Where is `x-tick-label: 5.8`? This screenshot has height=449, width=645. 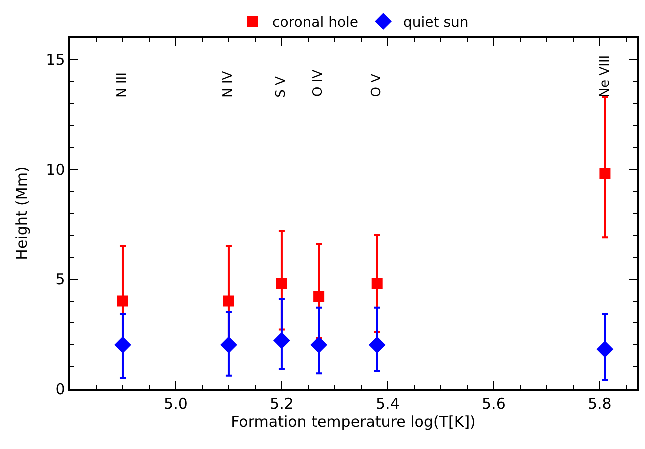 x-tick-label: 5.8 is located at coordinates (600, 403).